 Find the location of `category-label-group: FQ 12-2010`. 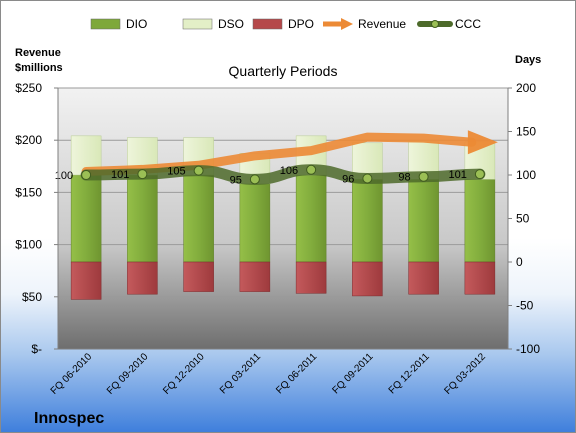

category-label-group: FQ 12-2010 is located at coordinates (184, 374).